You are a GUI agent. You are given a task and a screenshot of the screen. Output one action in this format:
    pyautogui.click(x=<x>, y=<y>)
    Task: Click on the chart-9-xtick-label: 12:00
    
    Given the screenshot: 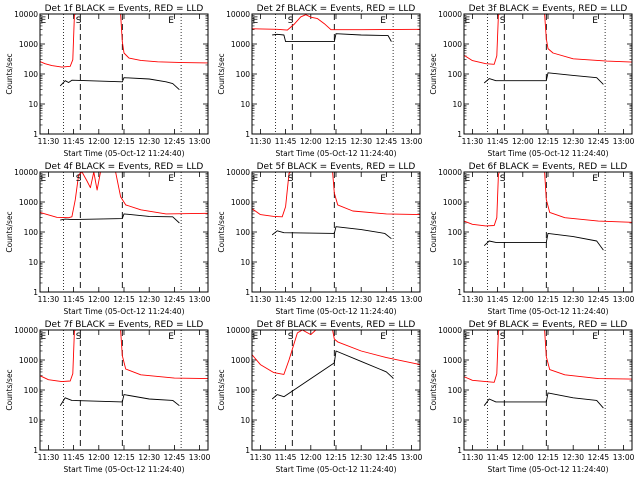 What is the action you would take?
    pyautogui.click(x=523, y=457)
    